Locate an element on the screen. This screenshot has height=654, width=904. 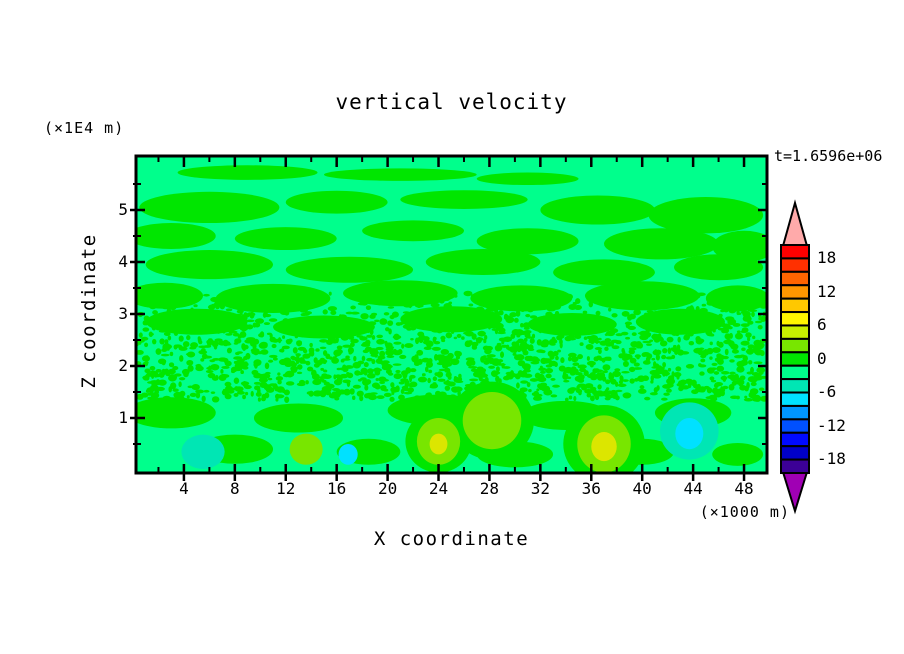
colorbar-tick-label: -12 is located at coordinates (831, 425).